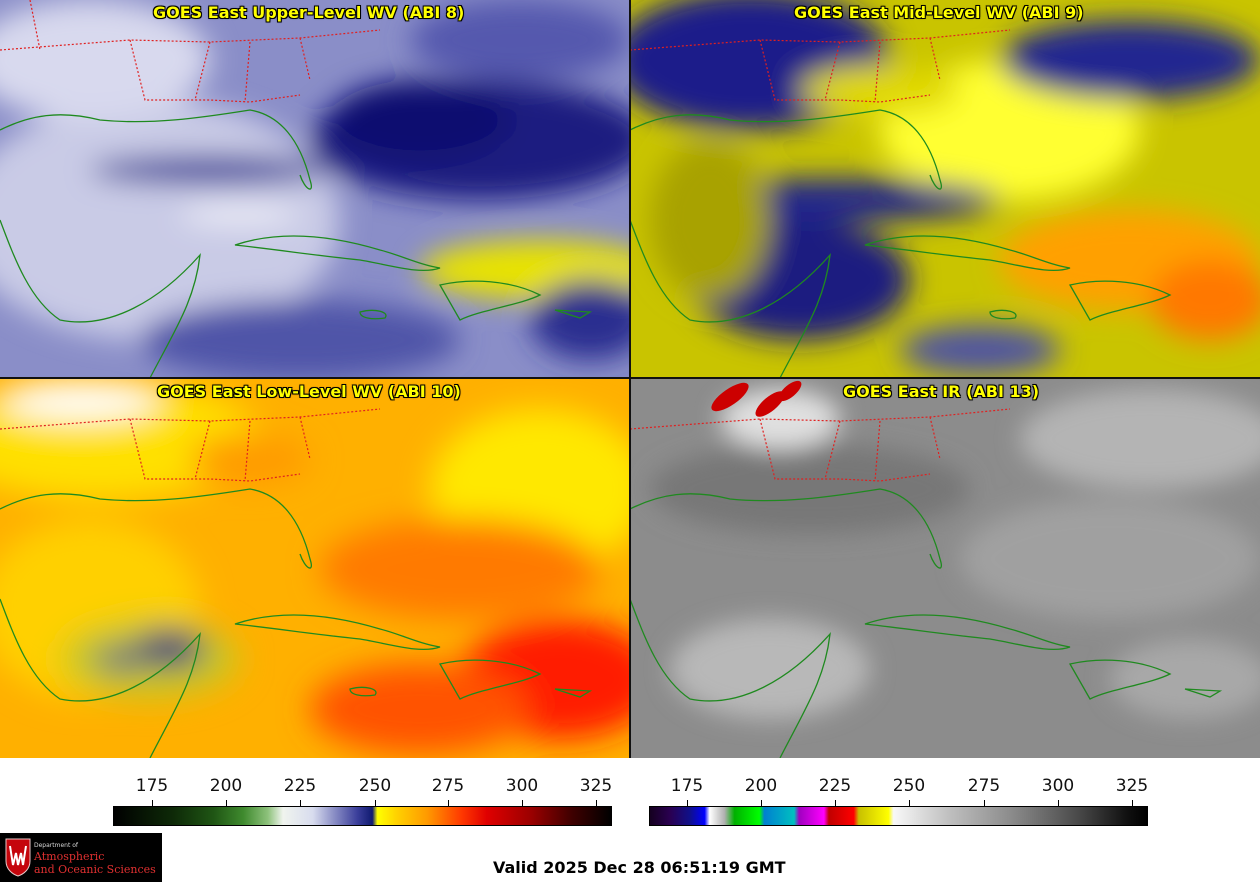 Image resolution: width=1260 pixels, height=882 pixels. I want to click on wv-tick-label: 175, so click(152, 786).